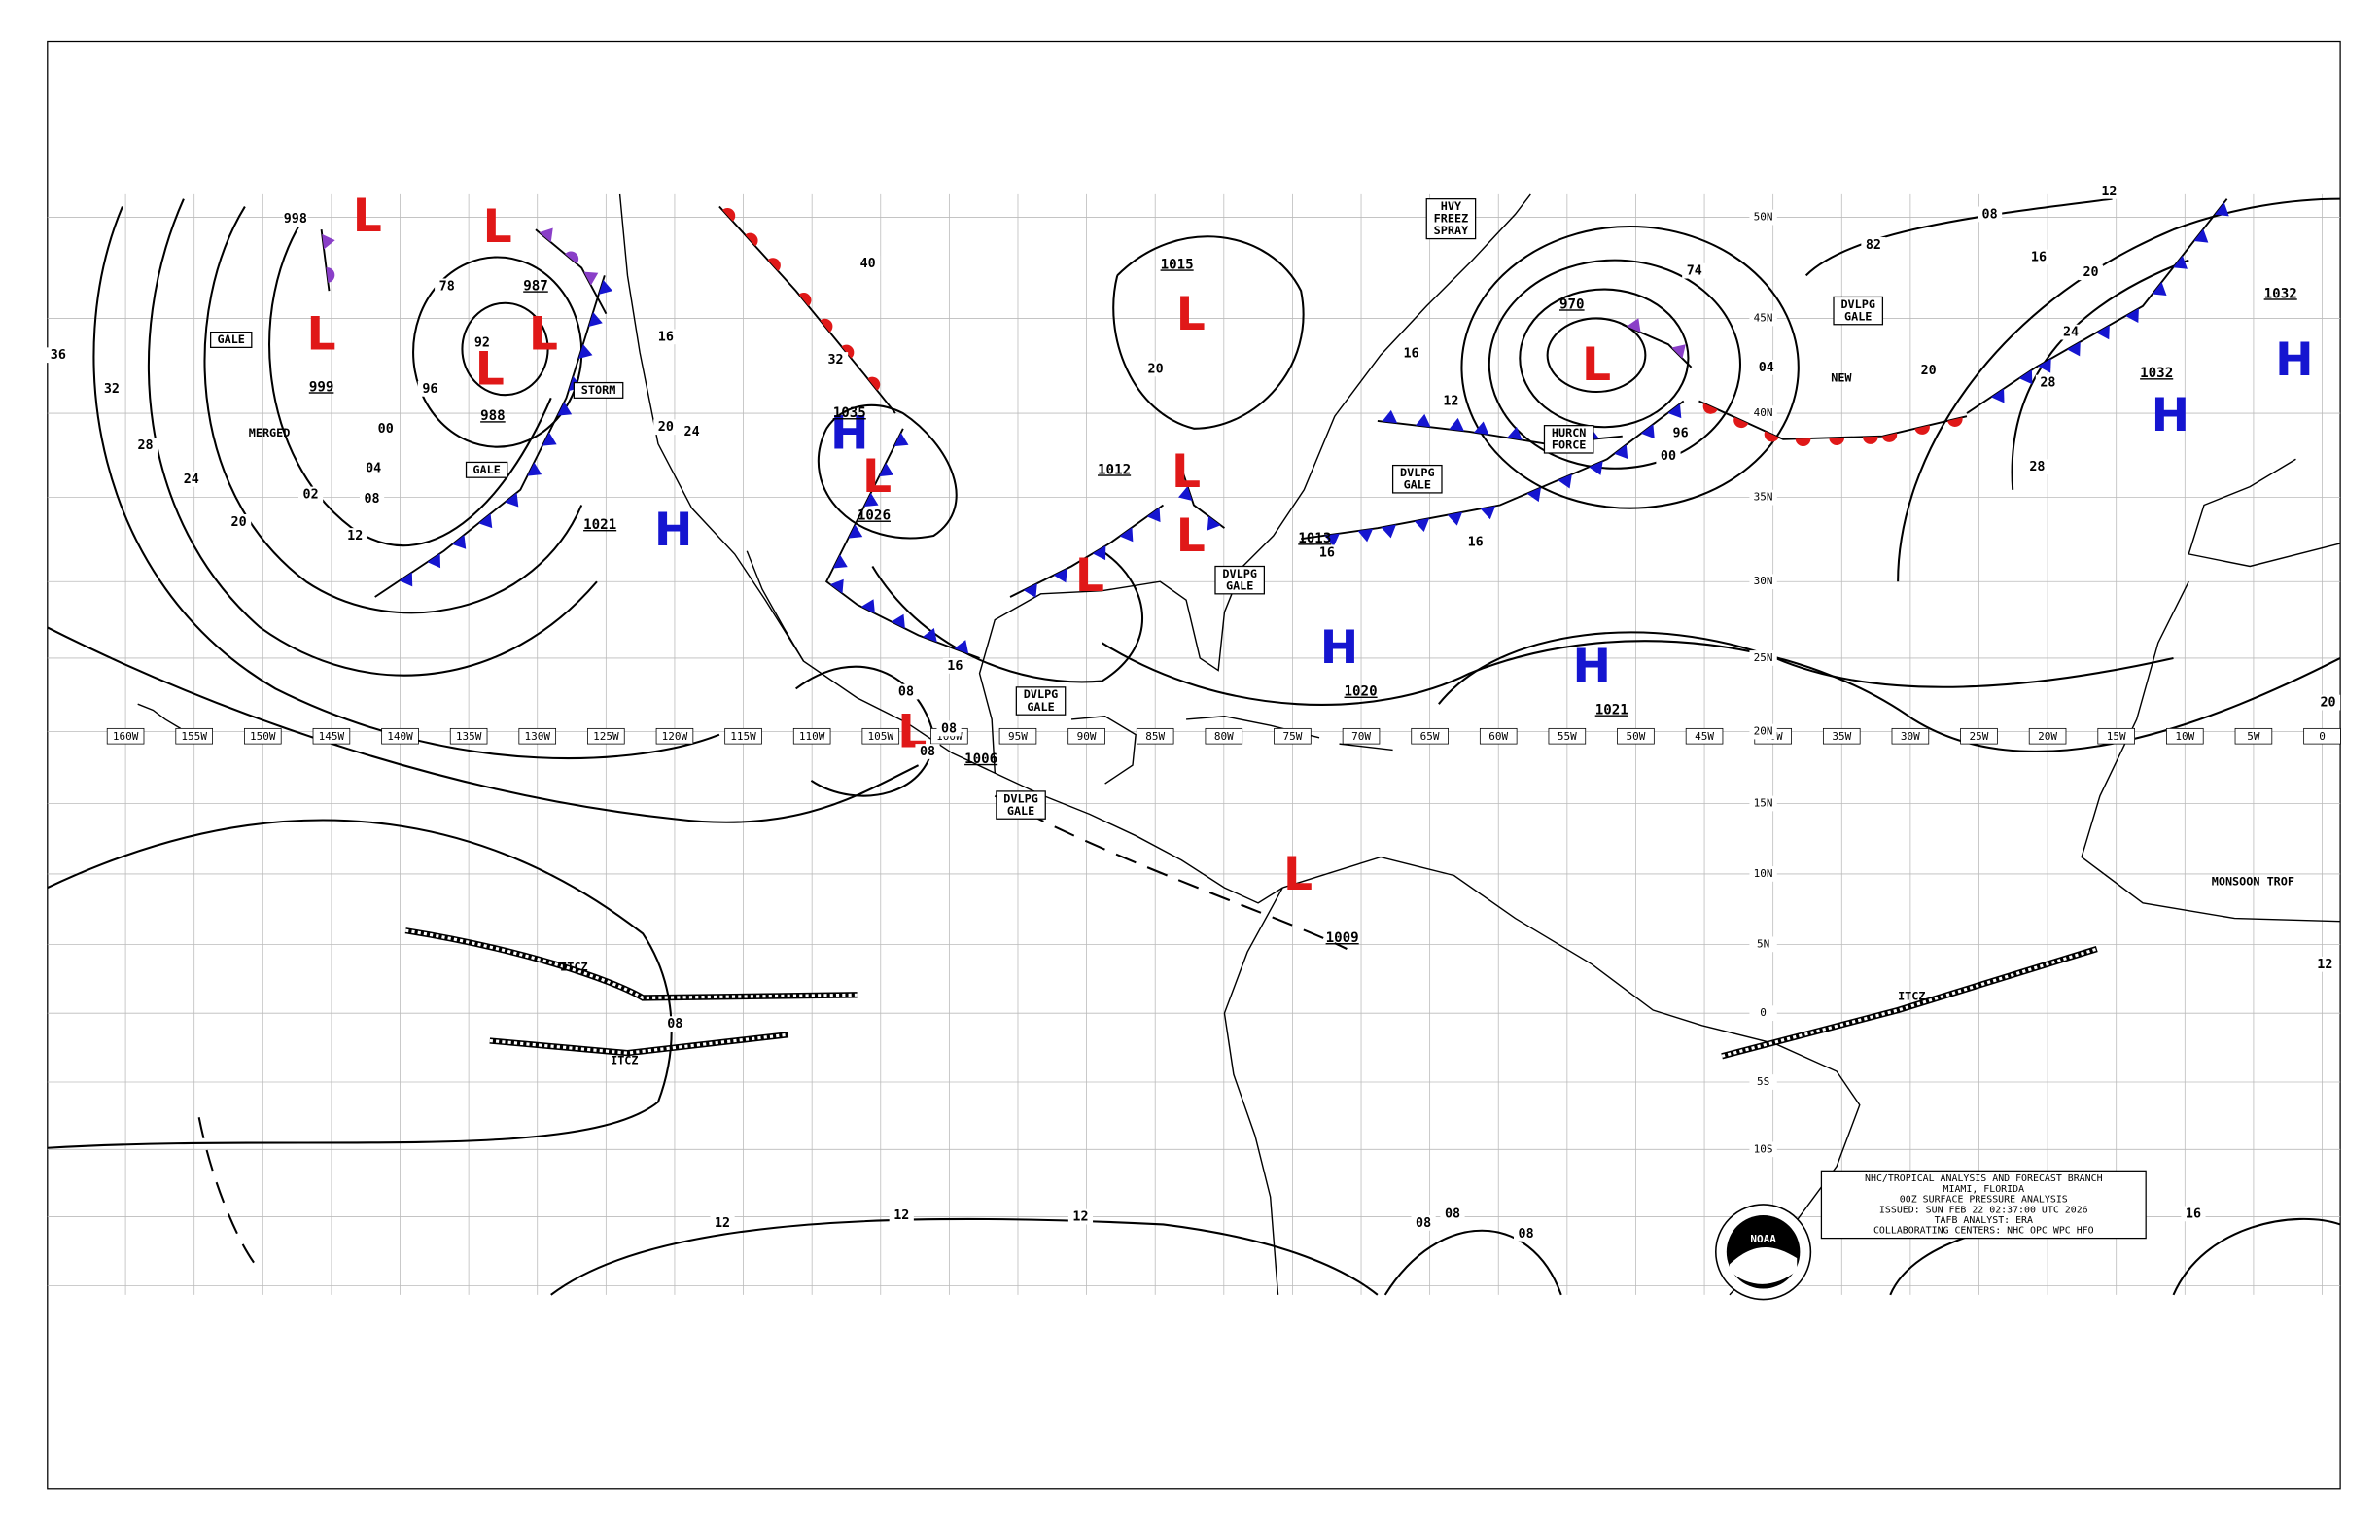 This screenshot has width=2380, height=1540. What do you see at coordinates (332, 736) in the screenshot?
I see `lon-label: 145W` at bounding box center [332, 736].